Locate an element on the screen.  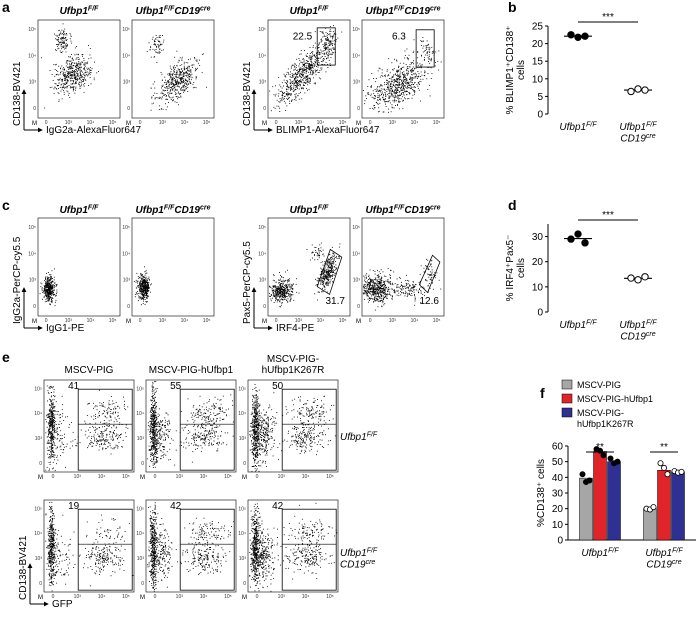
x-tick-label: 10⁵ is located at coordinates (207, 123).